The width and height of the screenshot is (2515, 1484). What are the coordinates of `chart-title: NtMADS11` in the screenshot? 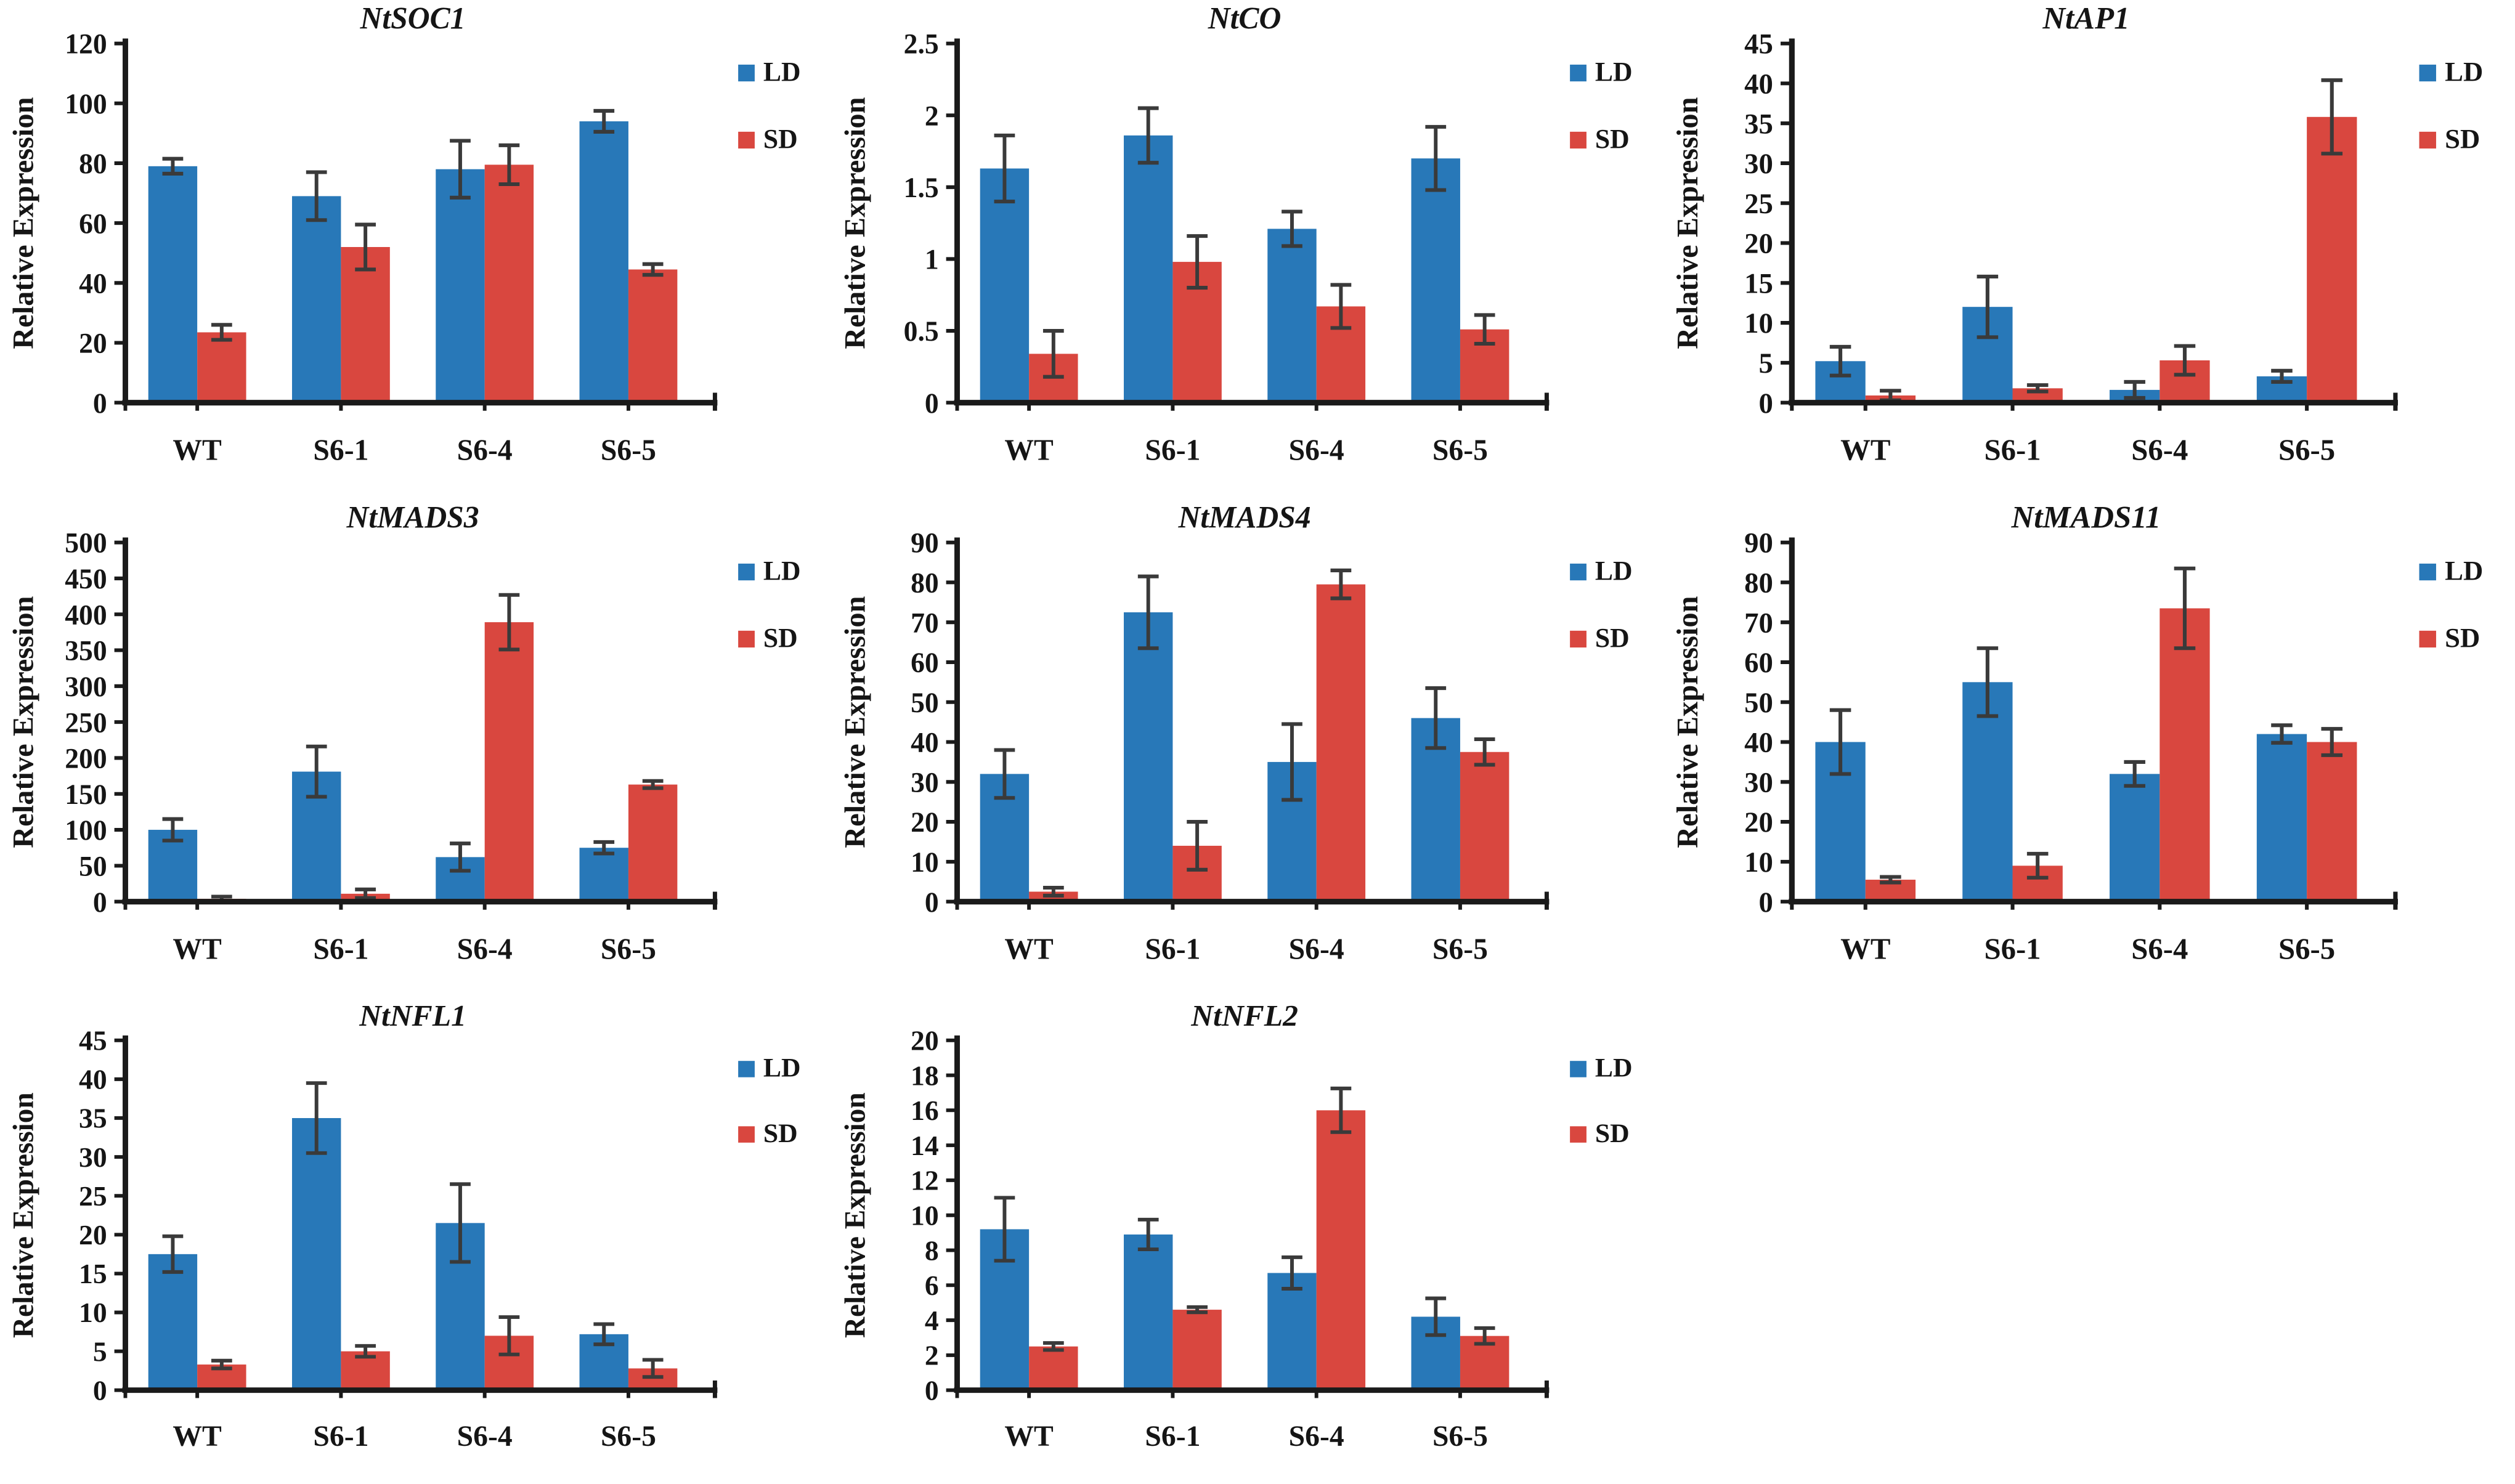 It's located at (2086, 517).